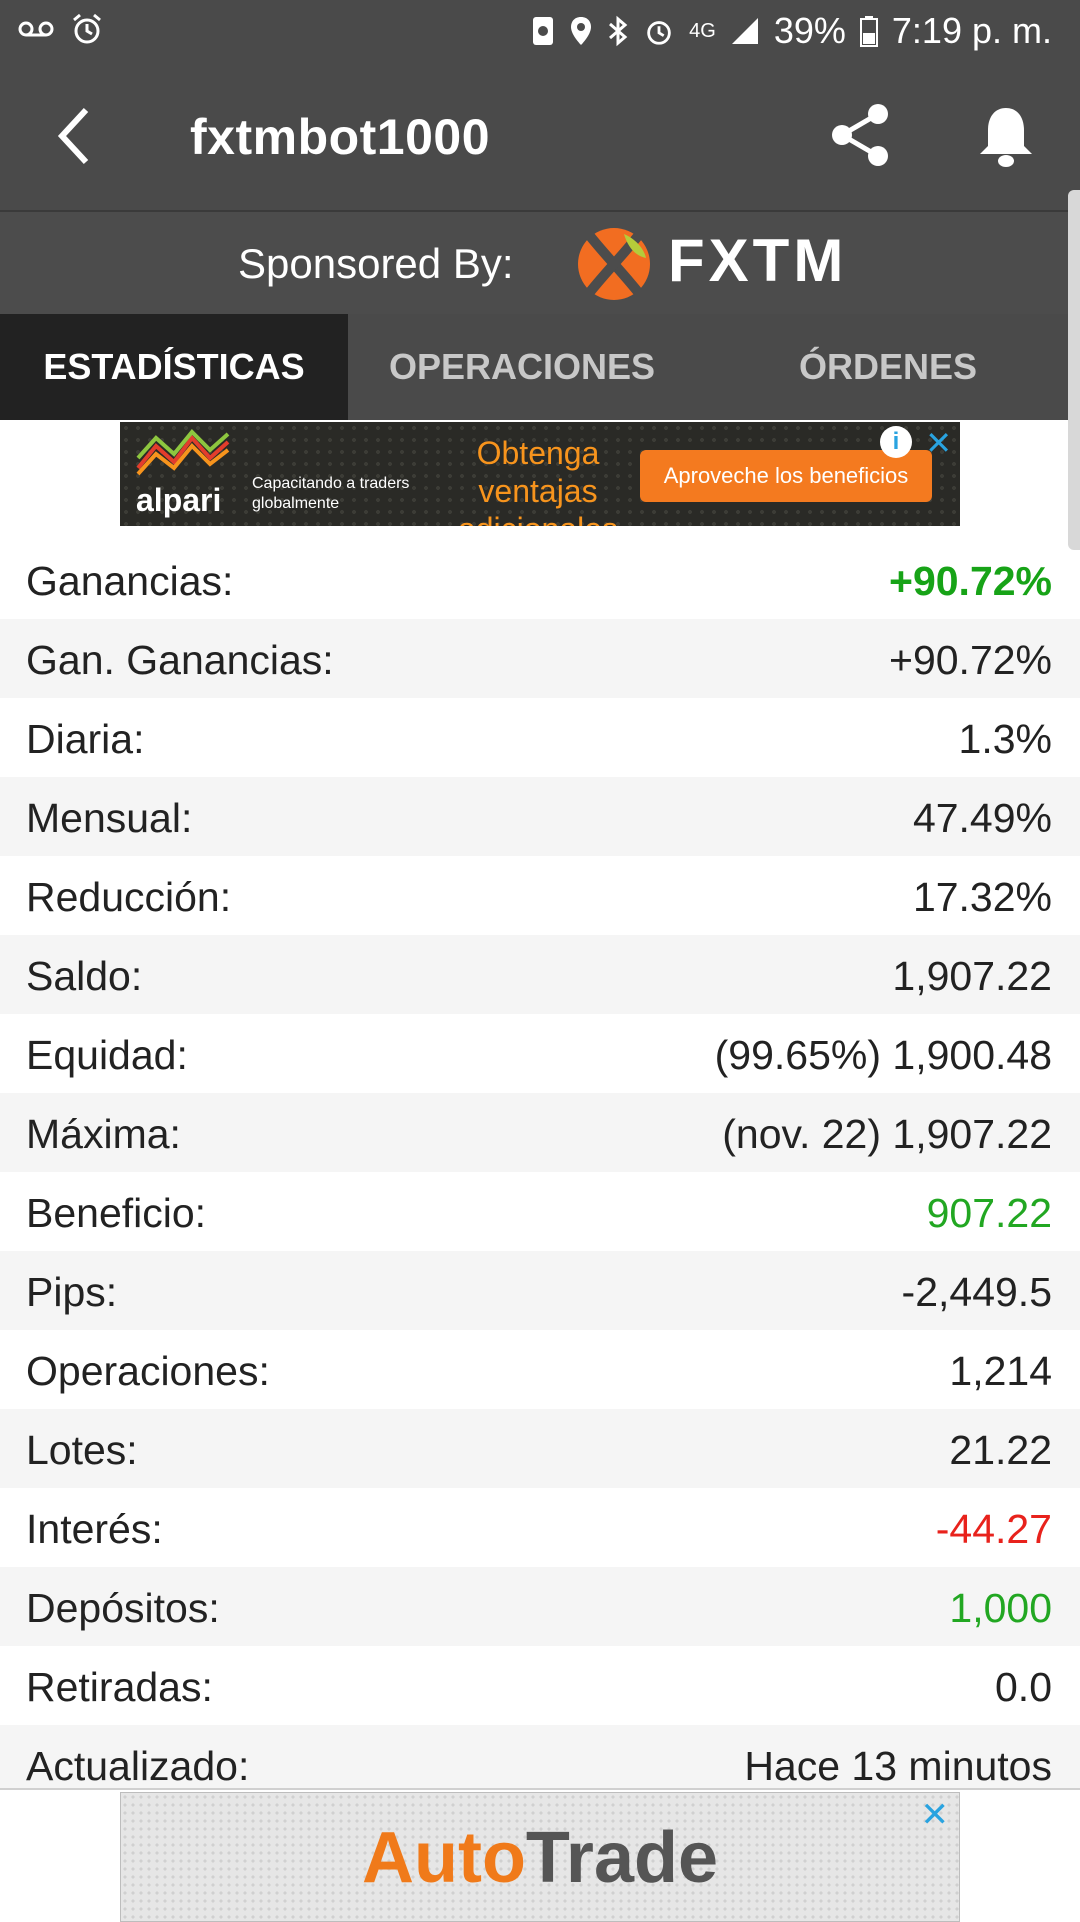 This screenshot has width=1080, height=1922. I want to click on ad-bottom-content: AutoTrade ✕, so click(540, 1857).